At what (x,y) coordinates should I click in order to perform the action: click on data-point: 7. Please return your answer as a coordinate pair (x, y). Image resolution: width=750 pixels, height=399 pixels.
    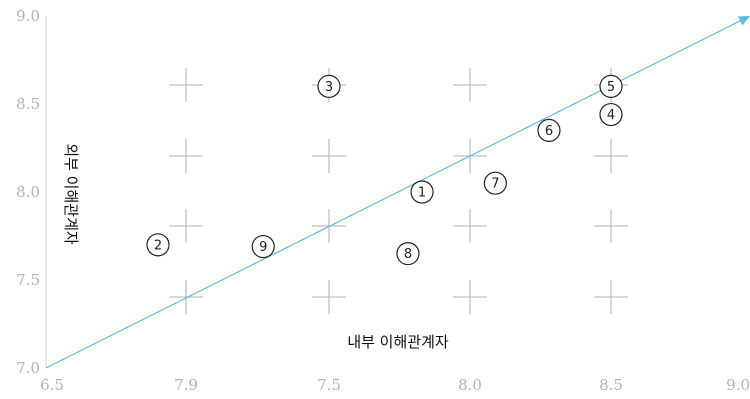
    Looking at the image, I should click on (495, 183).